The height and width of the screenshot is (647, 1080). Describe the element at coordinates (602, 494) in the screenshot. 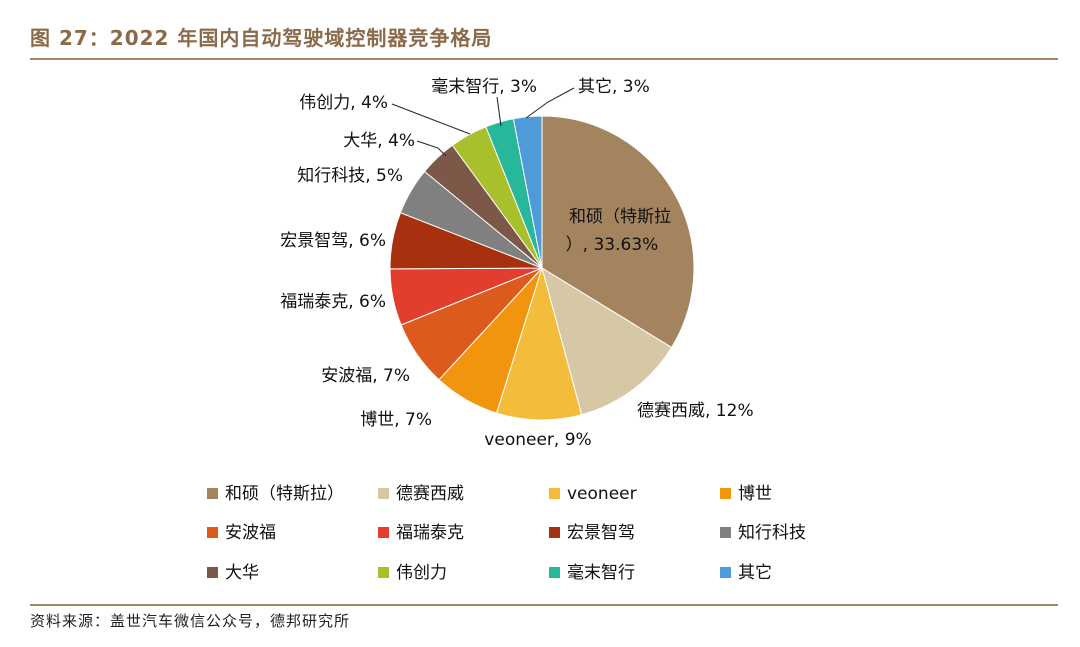

I see `legend-label-3: veoneer` at that location.